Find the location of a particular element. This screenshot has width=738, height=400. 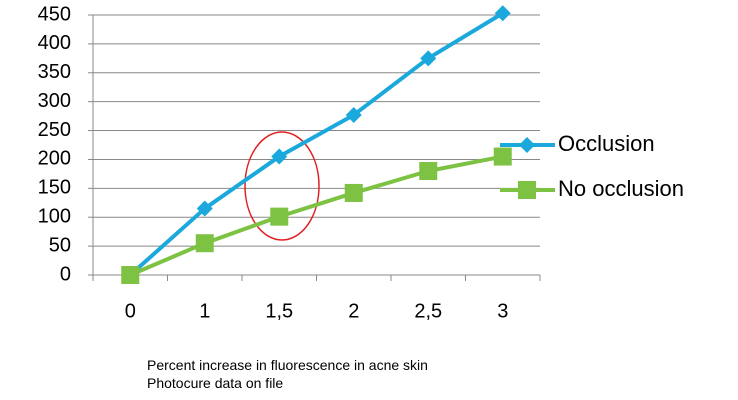

y-tick-label: 100 is located at coordinates (54, 217).